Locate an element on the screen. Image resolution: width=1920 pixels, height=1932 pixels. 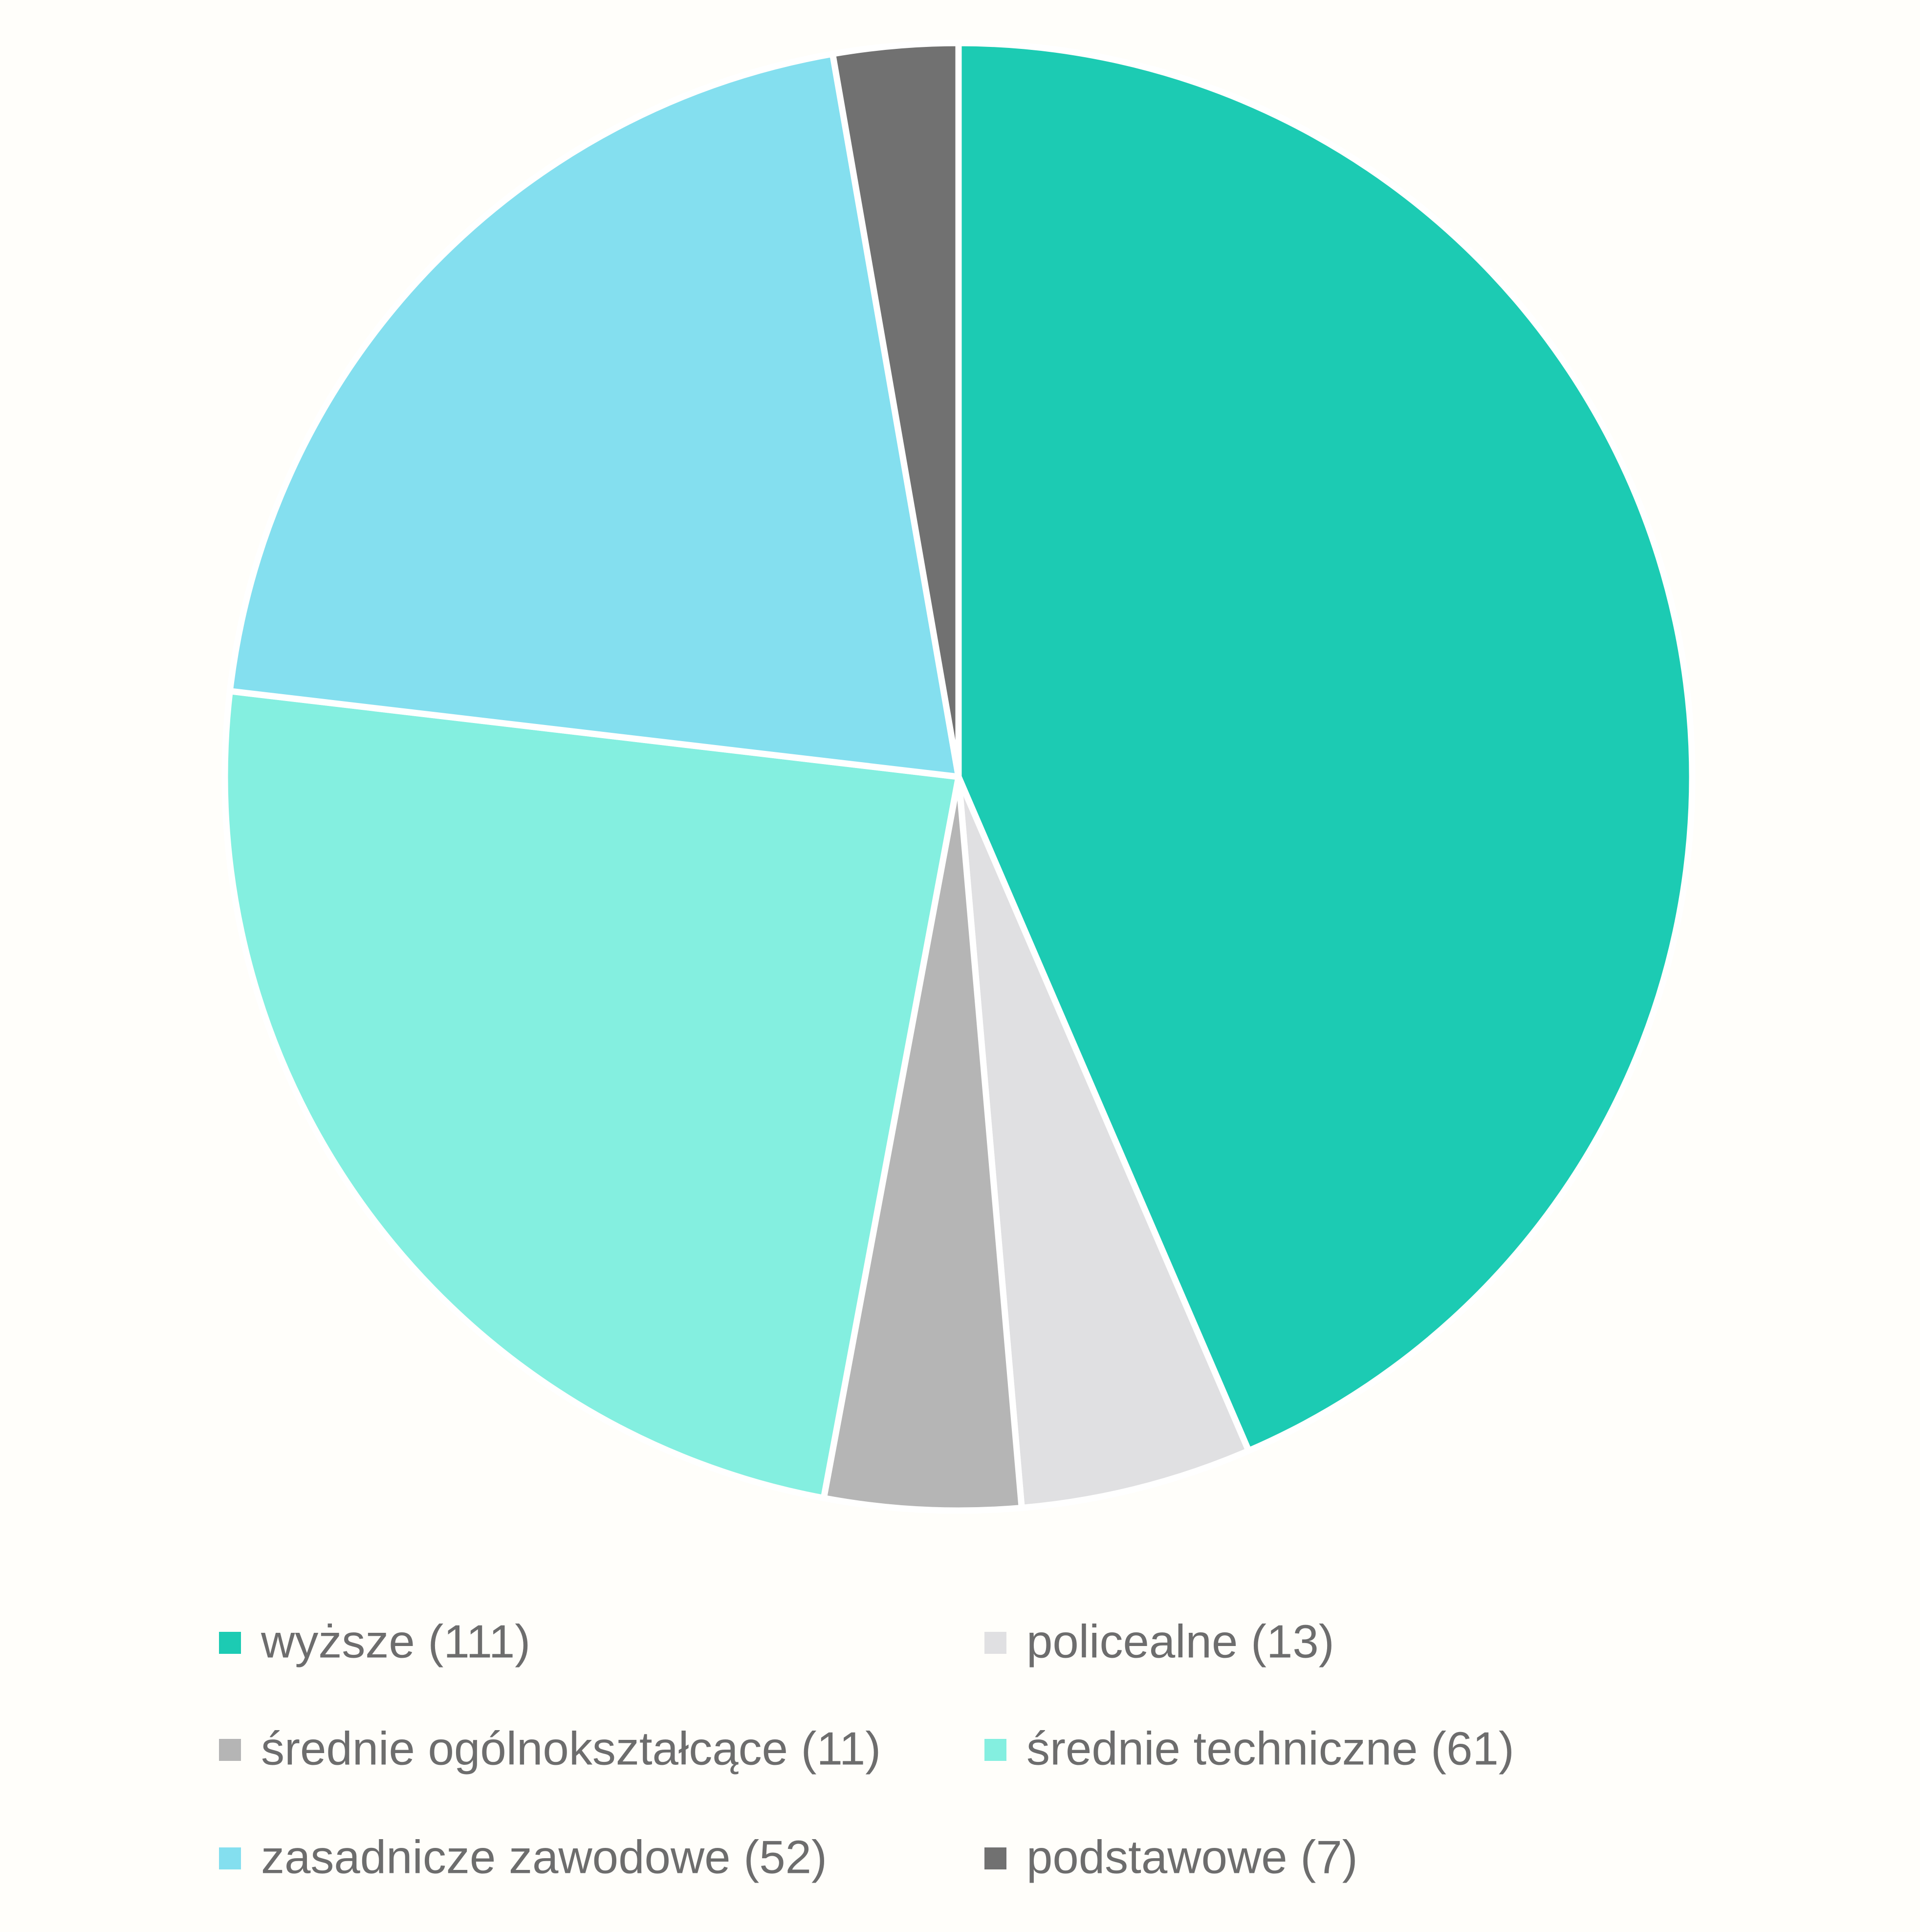
legend-label: wyższe (111) is located at coordinates (395, 1641).